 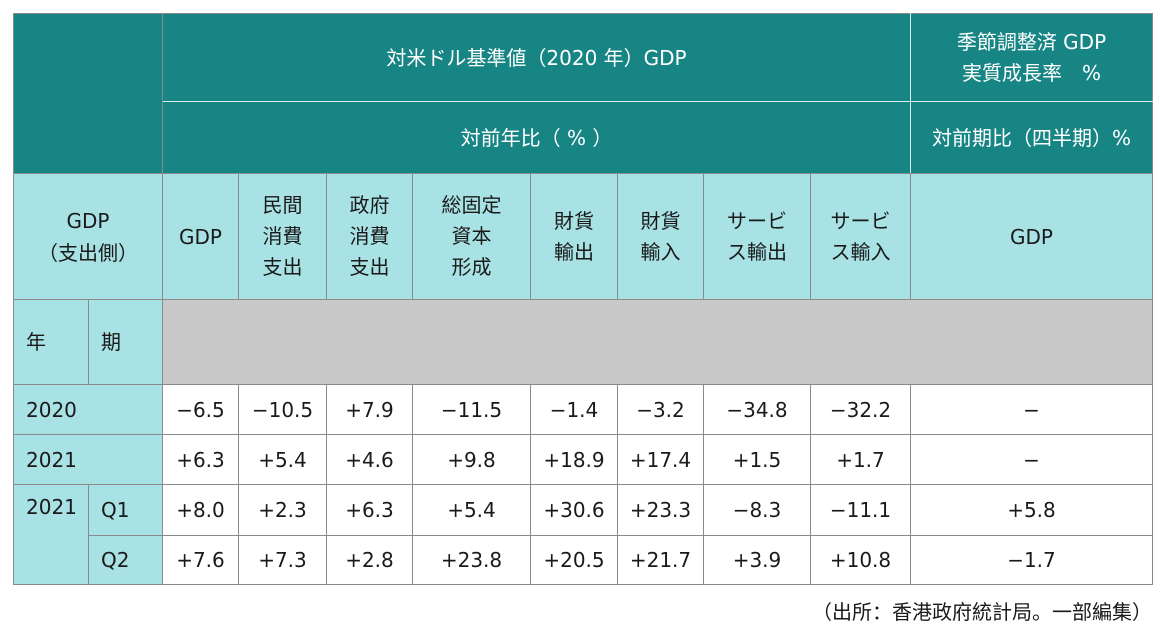 I want to click on cell: +7.9, so click(x=369, y=409).